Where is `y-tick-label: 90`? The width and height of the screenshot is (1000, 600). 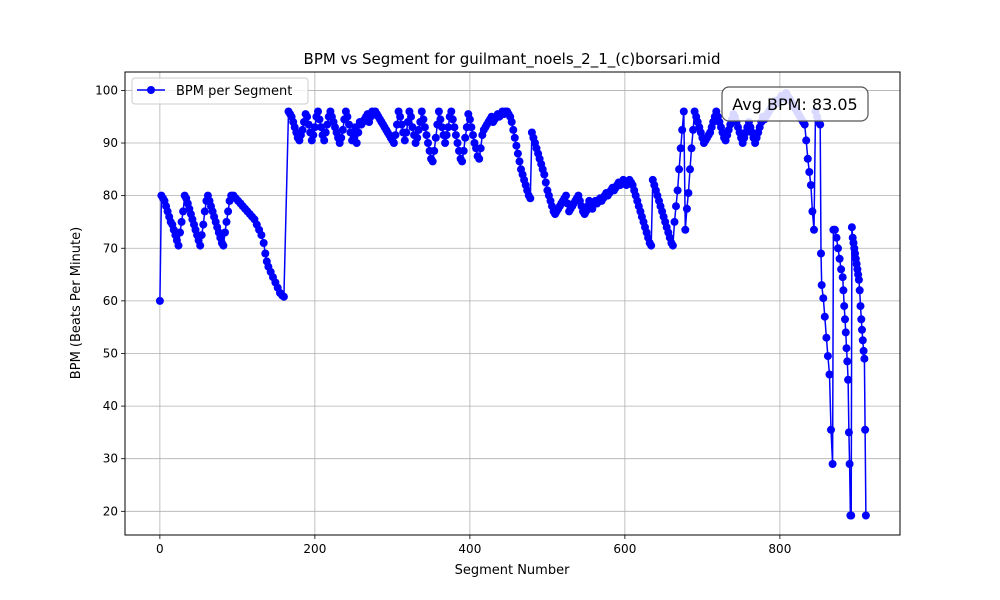 y-tick-label: 90 is located at coordinates (110, 143).